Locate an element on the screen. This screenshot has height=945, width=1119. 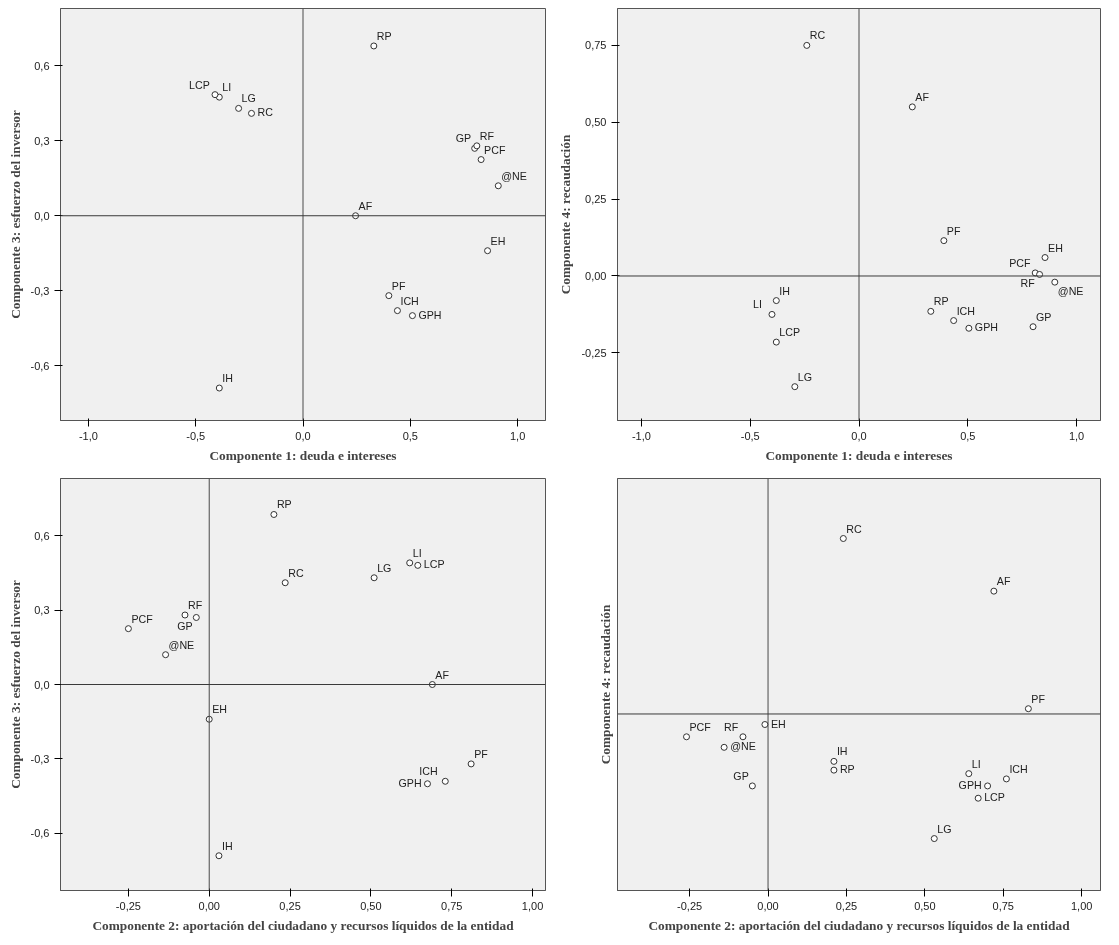
x-tick-label: 0,0 is located at coordinates (859, 435).